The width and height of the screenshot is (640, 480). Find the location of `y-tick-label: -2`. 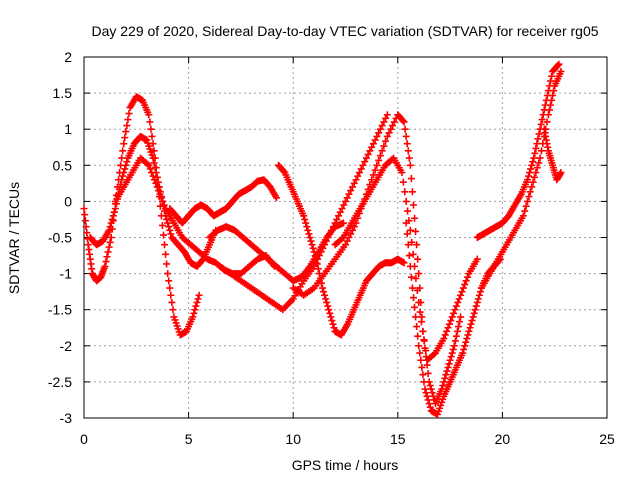

y-tick-label: -2 is located at coordinates (66, 346).